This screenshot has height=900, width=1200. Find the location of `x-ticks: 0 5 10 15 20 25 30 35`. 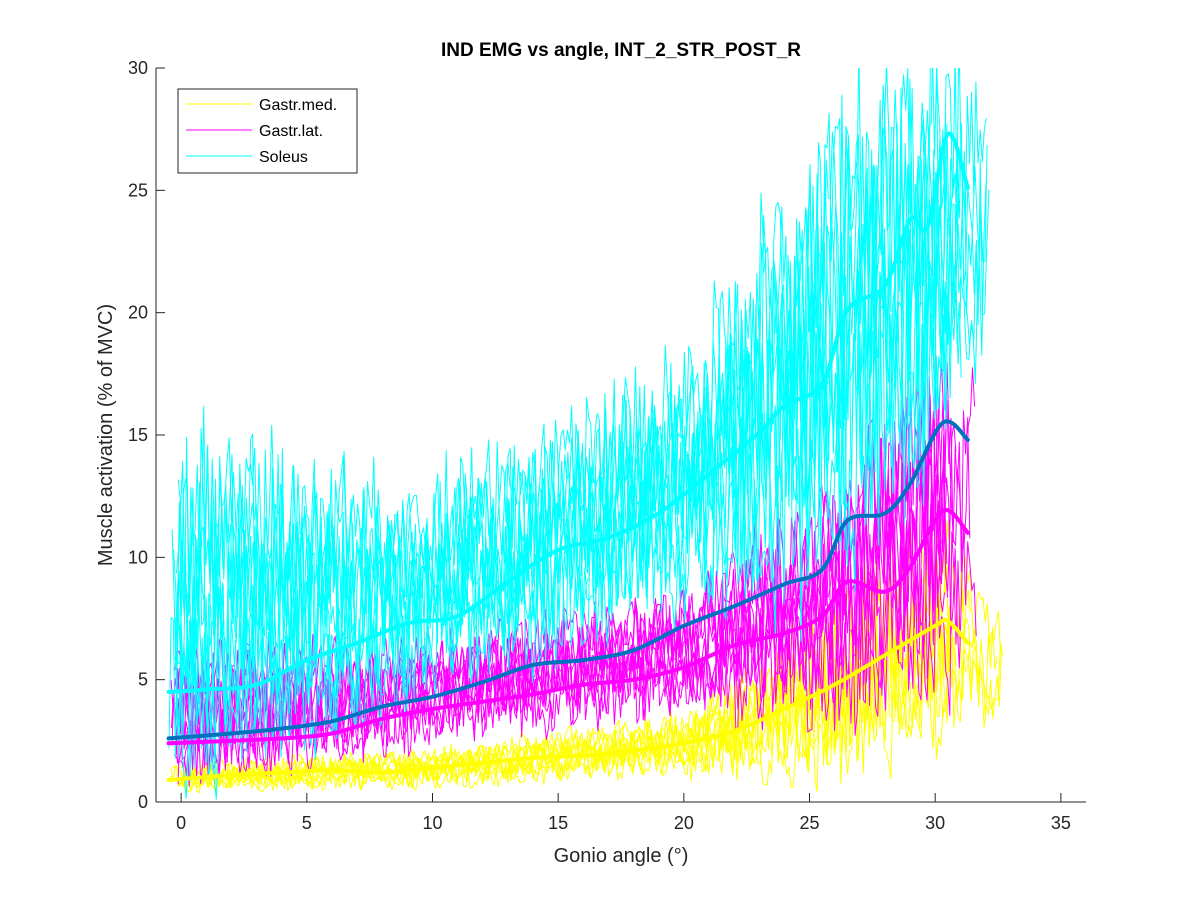

x-ticks: 0 5 10 15 20 25 30 35 is located at coordinates (623, 813).